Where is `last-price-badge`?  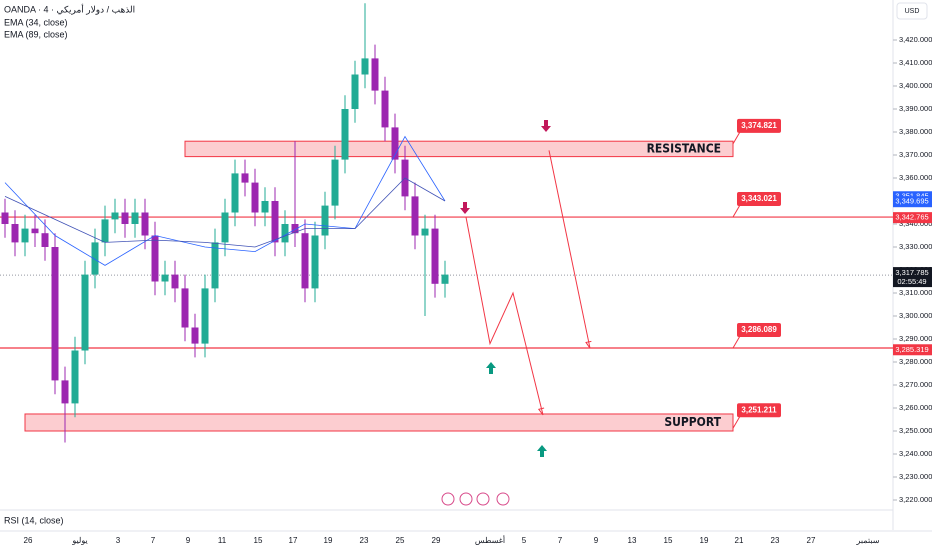
last-price-badge is located at coordinates (912, 277).